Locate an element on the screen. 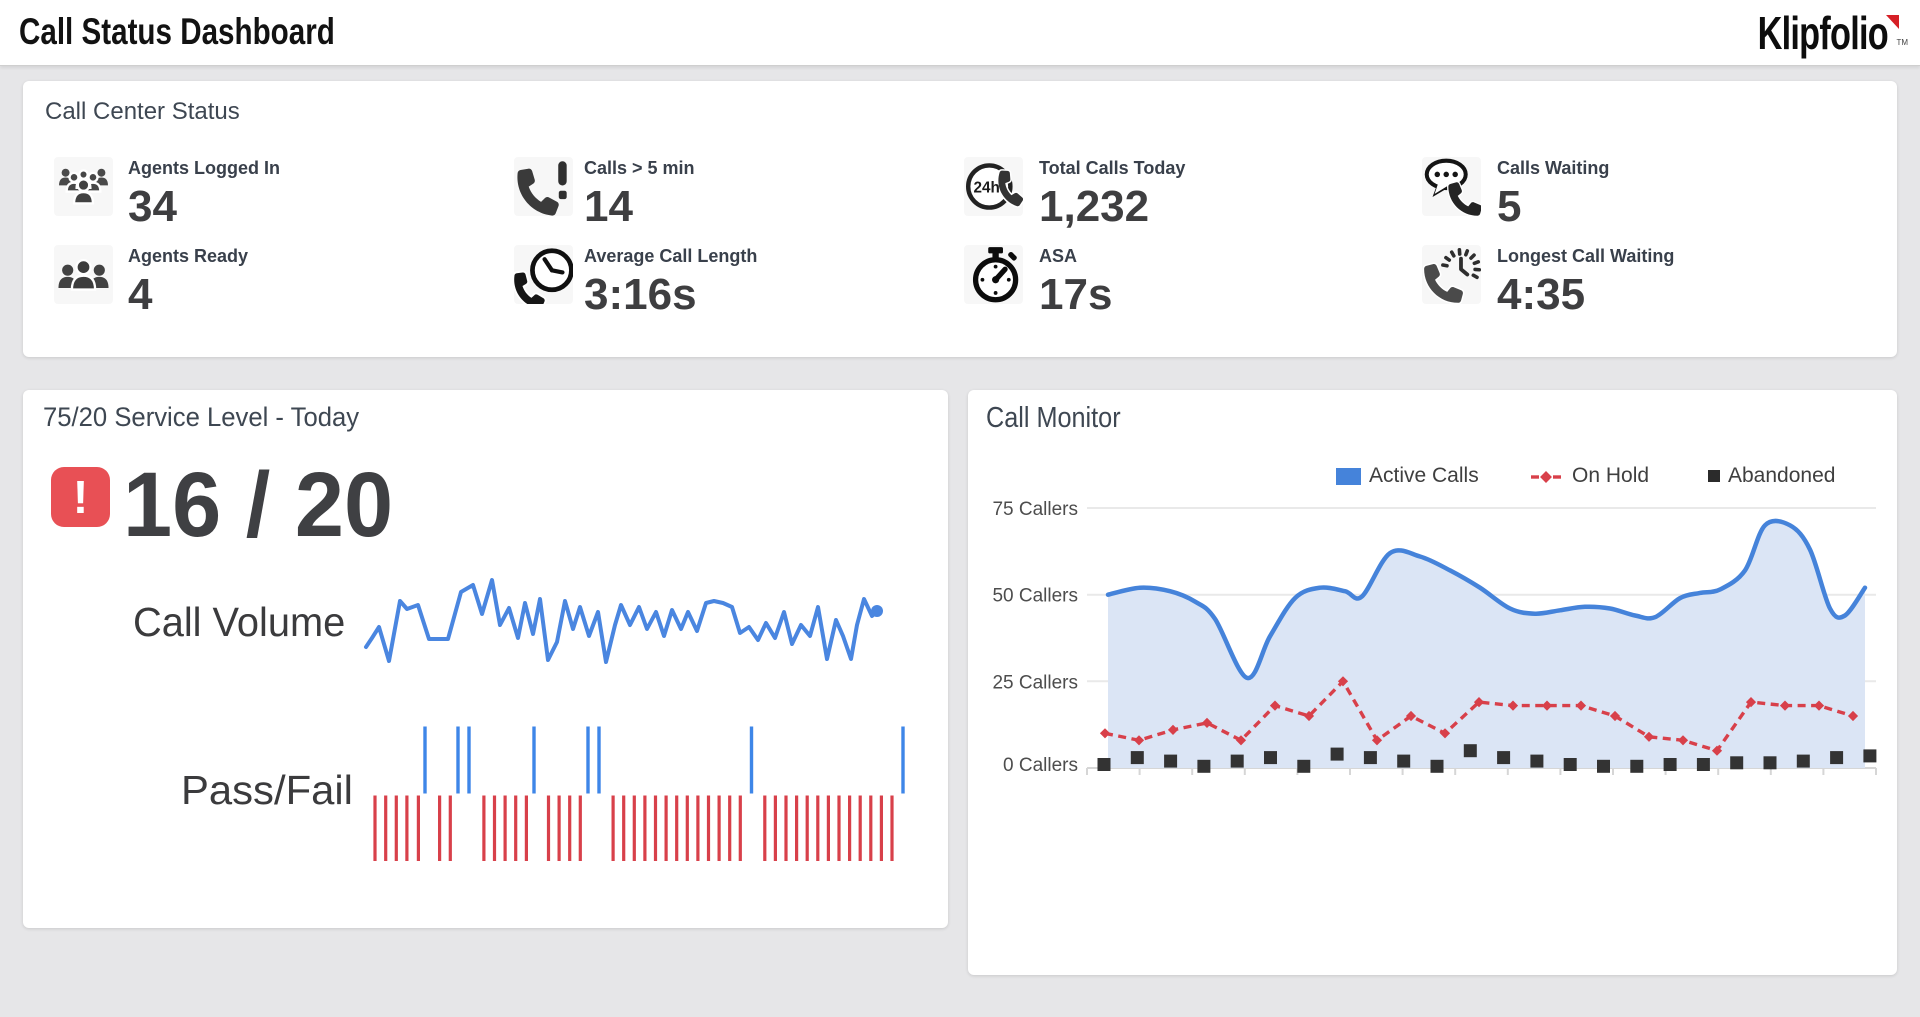  svg-text: 25 Callers is located at coordinates (1035, 682).